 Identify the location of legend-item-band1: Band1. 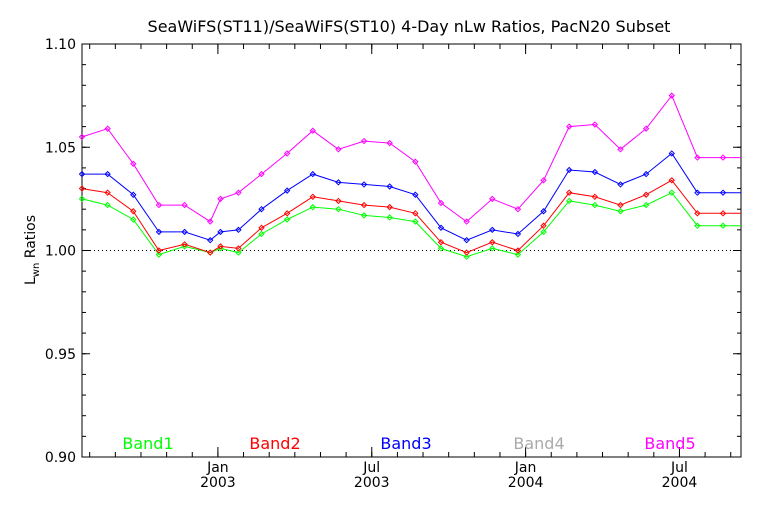
(147, 443).